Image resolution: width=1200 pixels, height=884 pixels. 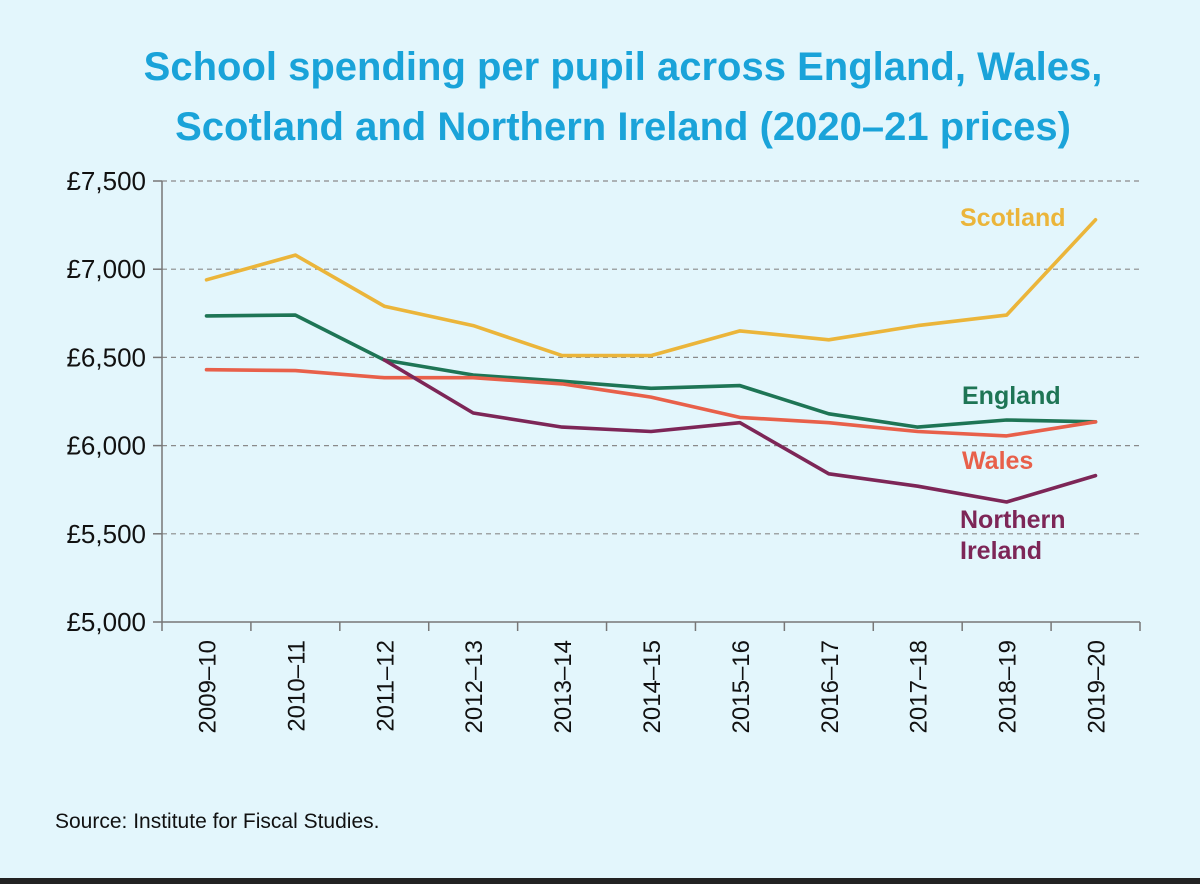 What do you see at coordinates (296, 686) in the screenshot?
I see `x-tick-label: 2010–11` at bounding box center [296, 686].